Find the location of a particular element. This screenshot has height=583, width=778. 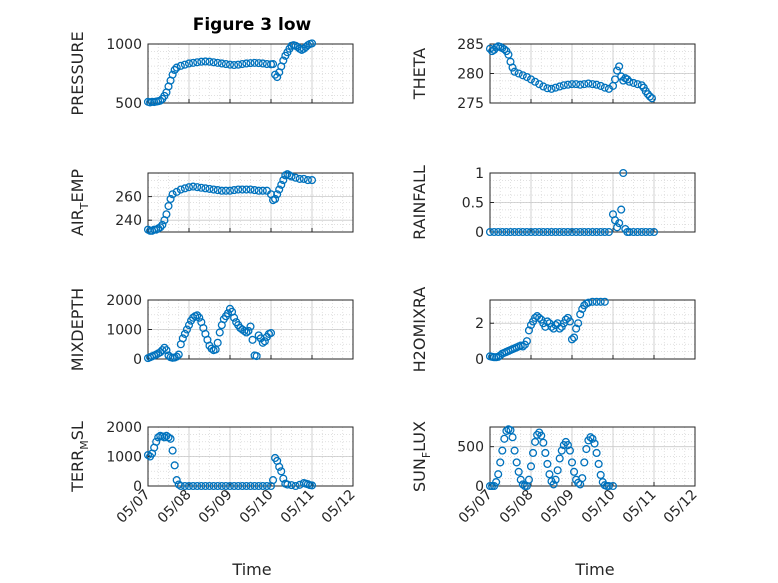

y-tick-label: 500 is located at coordinates (470, 448).